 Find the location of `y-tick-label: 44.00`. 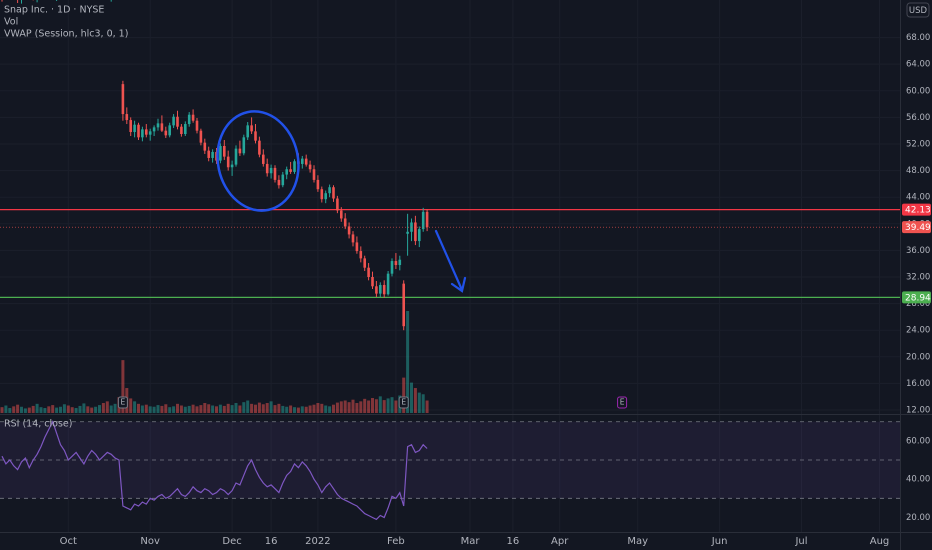

y-tick-label: 44.00 is located at coordinates (918, 198).